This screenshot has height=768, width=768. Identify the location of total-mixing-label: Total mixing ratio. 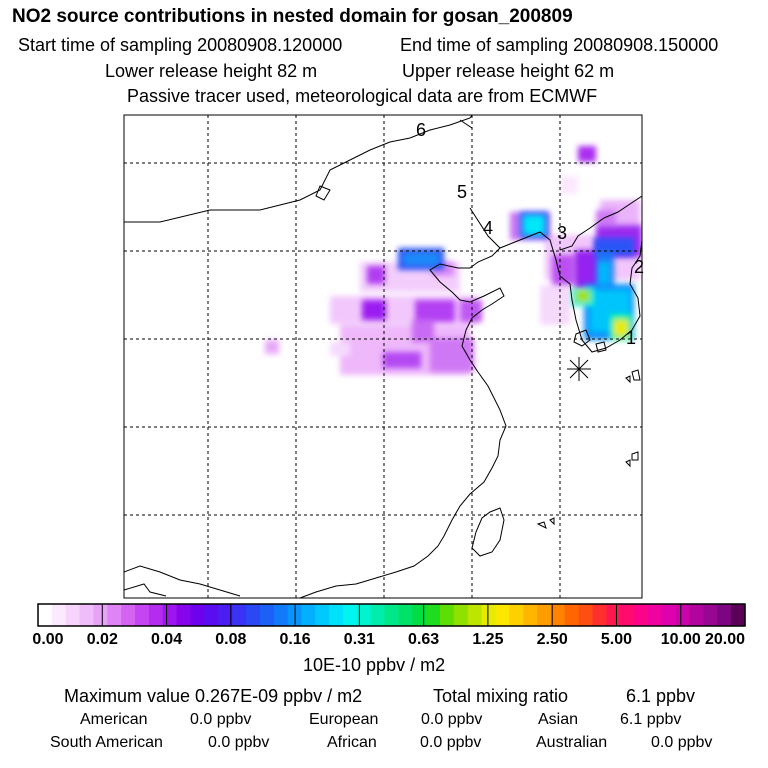
(501, 696).